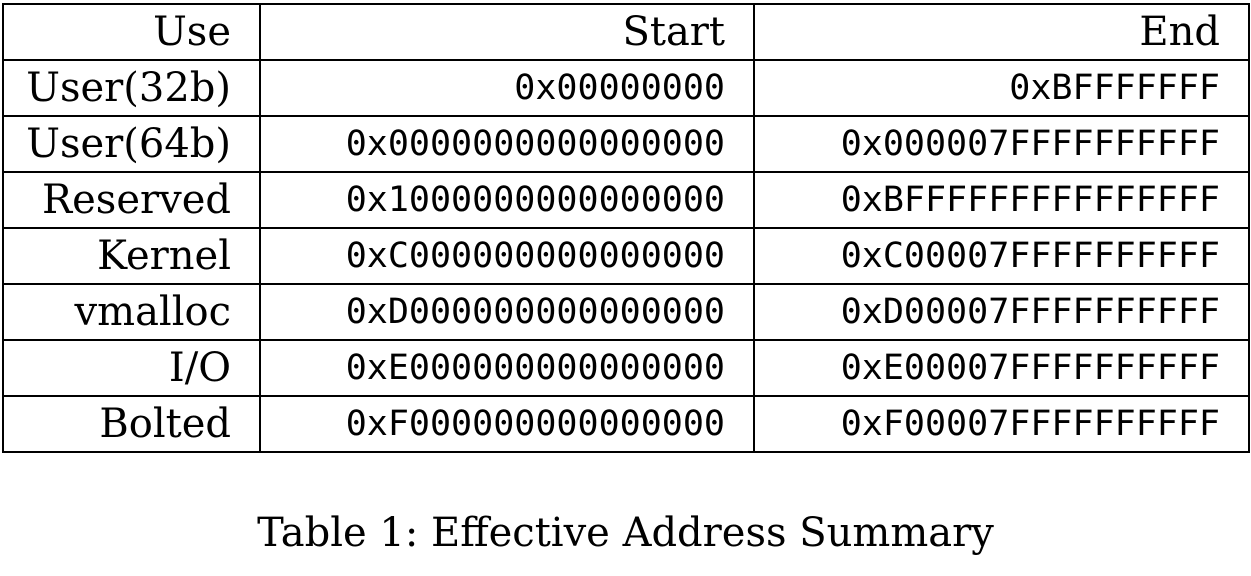 The width and height of the screenshot is (1251, 576). Describe the element at coordinates (625, 533) in the screenshot. I see `table-caption: Table 1: Effective Address Summary` at that location.